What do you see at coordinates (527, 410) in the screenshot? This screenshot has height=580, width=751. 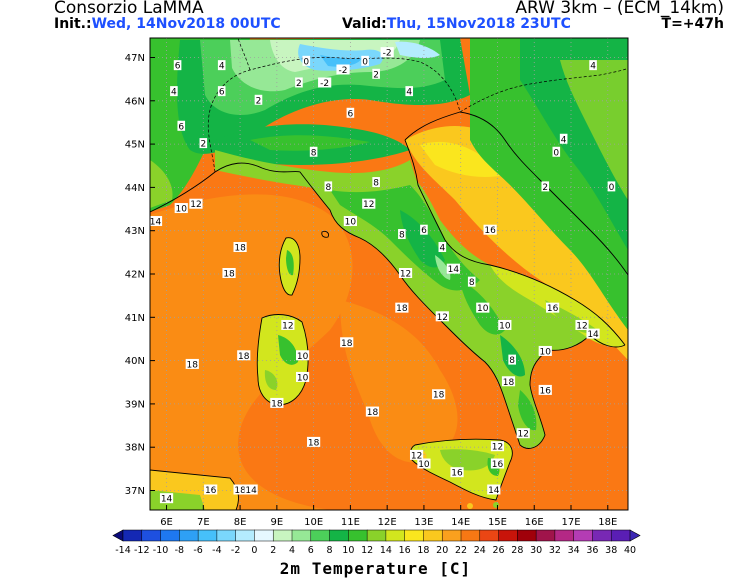 I see `sila` at bounding box center [527, 410].